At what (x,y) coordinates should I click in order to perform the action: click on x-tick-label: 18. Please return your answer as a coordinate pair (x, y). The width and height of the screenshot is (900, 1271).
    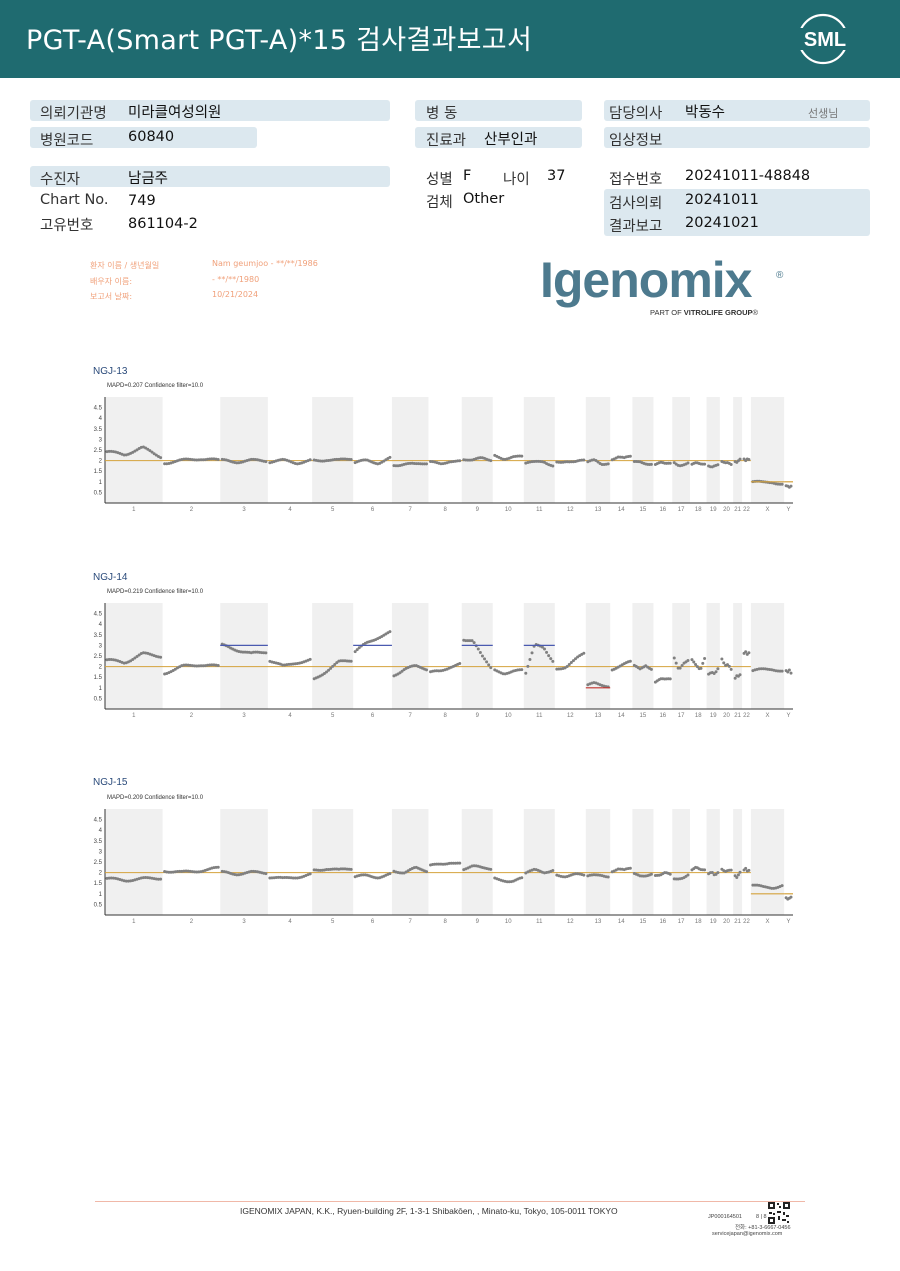
    Looking at the image, I should click on (698, 716).